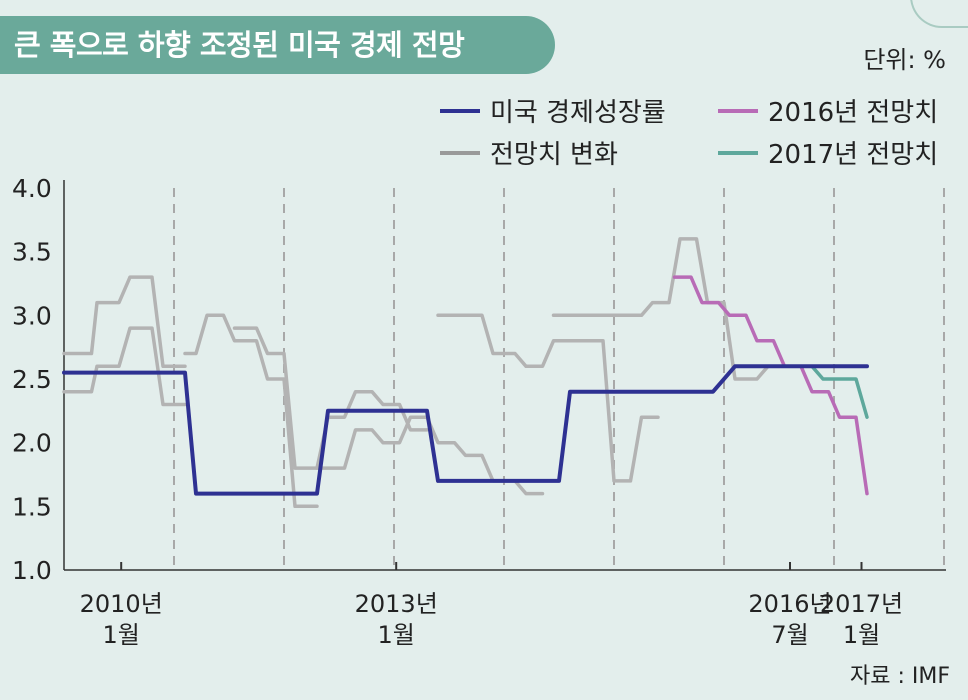  I want to click on unit-label: 단위: %, so click(904, 60).